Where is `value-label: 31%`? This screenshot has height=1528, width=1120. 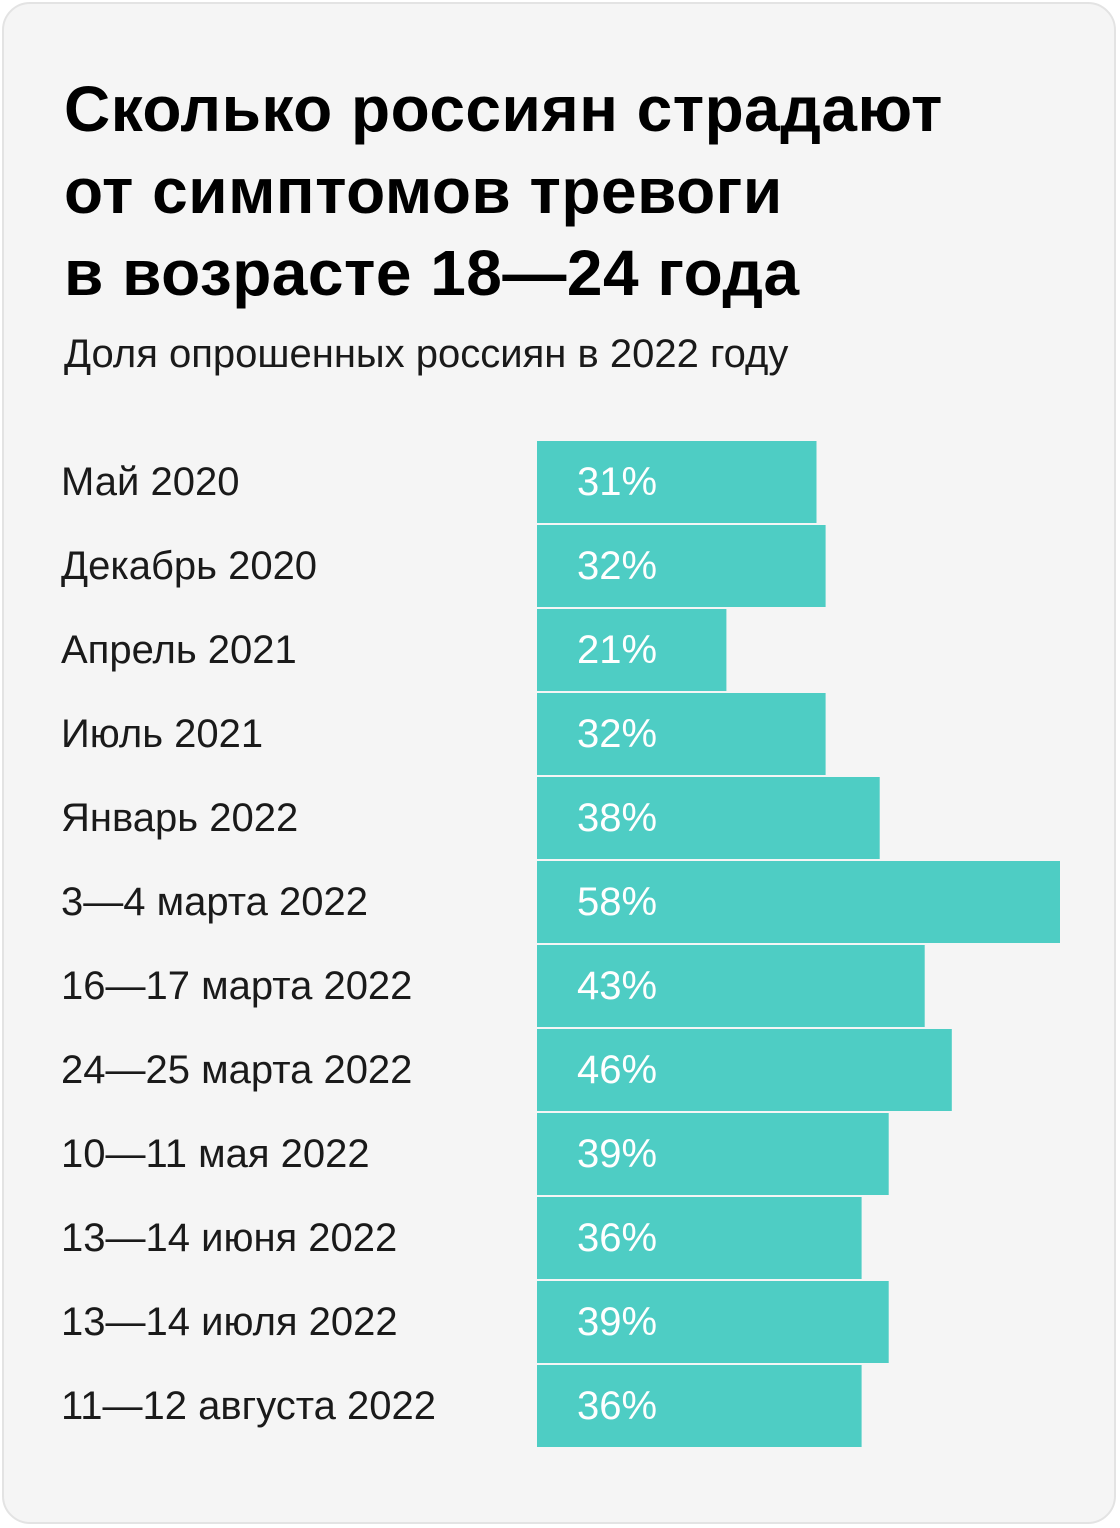 value-label: 31% is located at coordinates (617, 482).